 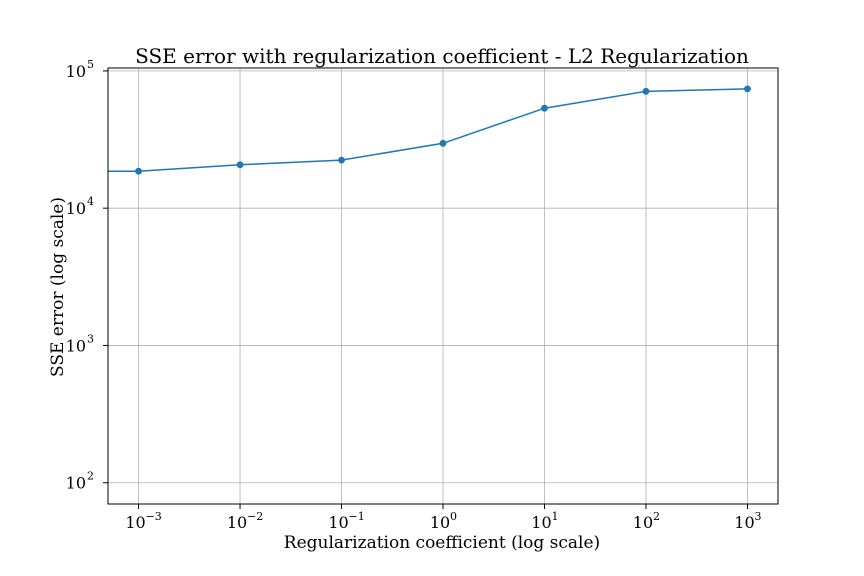 I want to click on x-tick-exponent: 0, so click(x=453, y=516).